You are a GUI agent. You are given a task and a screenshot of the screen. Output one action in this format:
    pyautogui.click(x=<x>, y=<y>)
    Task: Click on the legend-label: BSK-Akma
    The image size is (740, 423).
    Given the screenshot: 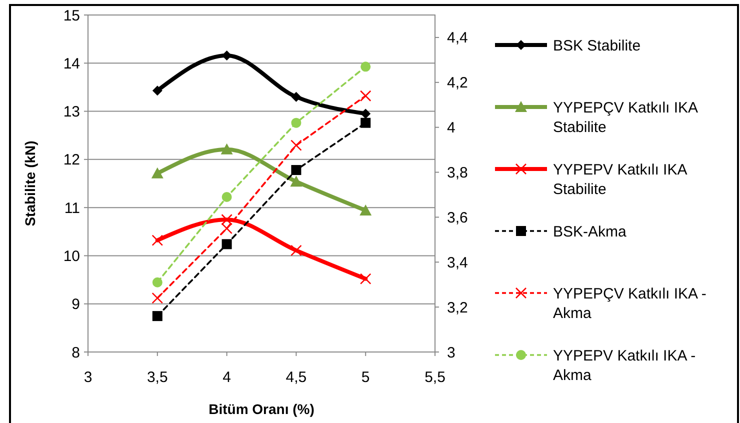 What is the action you would take?
    pyautogui.click(x=590, y=231)
    